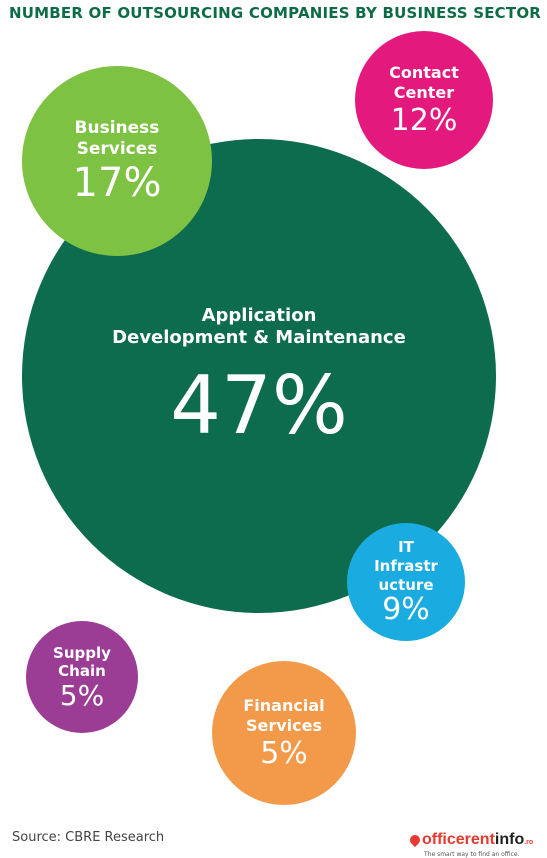 The image size is (547, 858). I want to click on bubble-supply-chain: Supply Chain 5%, so click(82, 677).